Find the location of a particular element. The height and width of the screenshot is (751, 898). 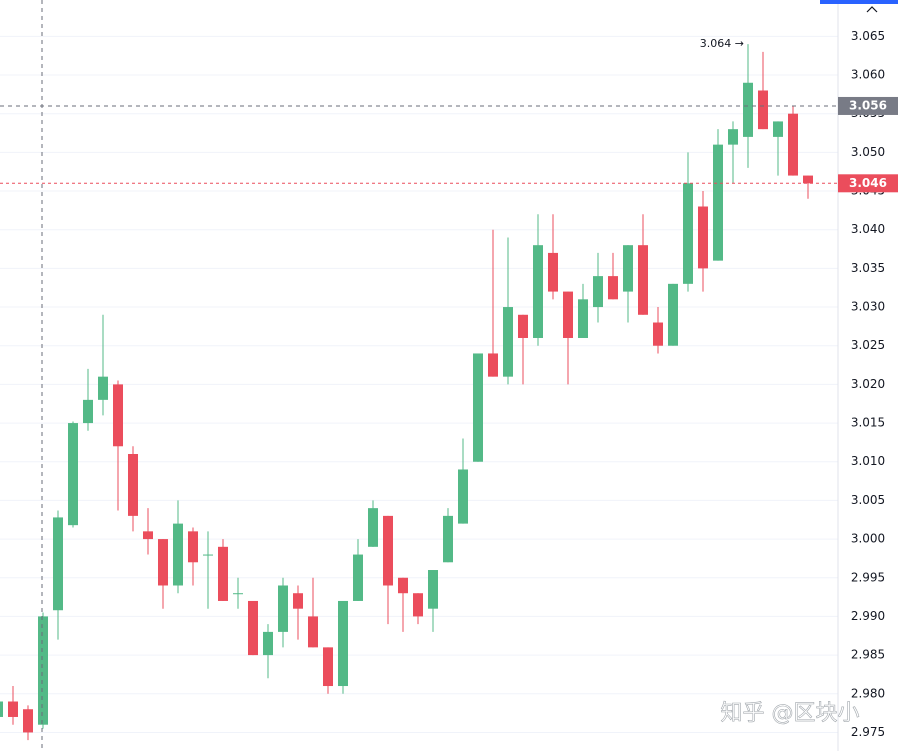

y-tick-label: 2.975 is located at coordinates (868, 732).